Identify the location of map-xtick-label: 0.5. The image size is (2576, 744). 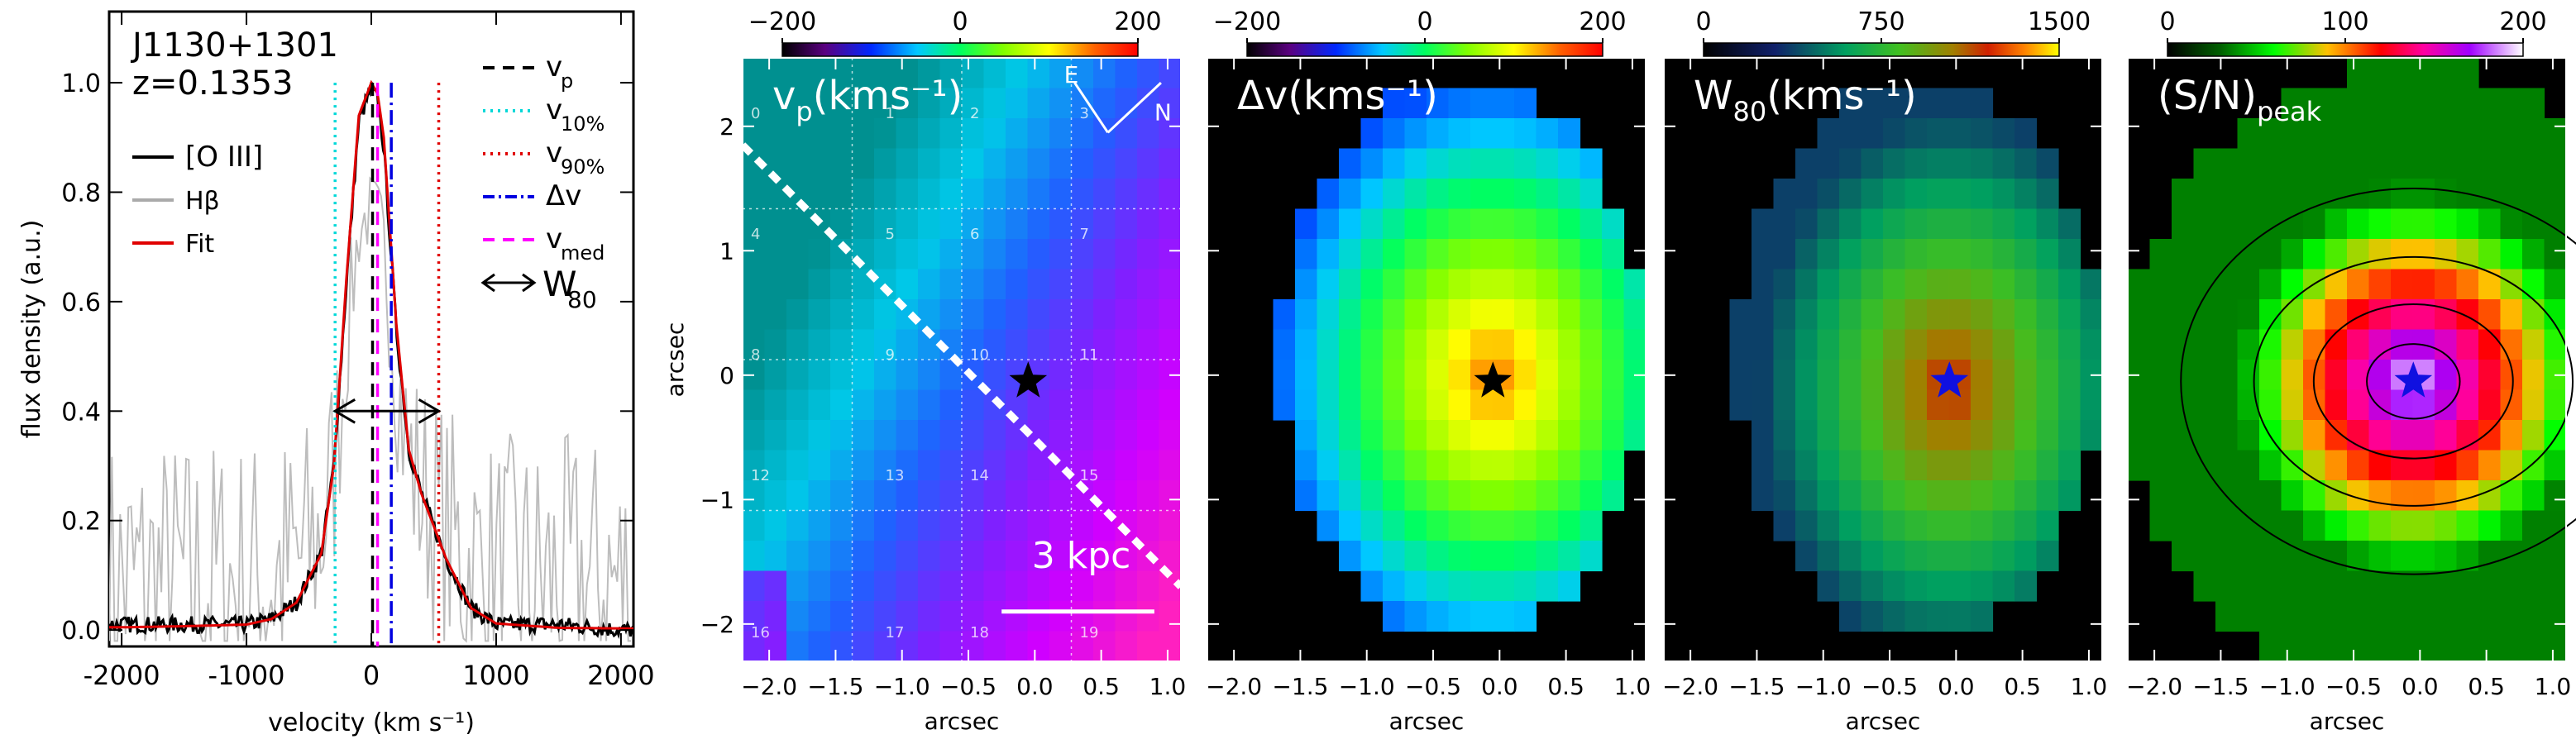
(2486, 686).